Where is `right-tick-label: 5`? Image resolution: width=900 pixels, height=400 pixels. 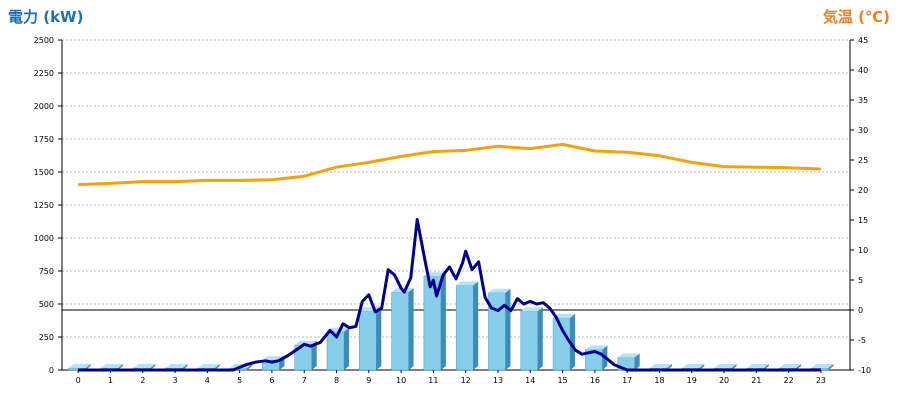
right-tick-label: 5 is located at coordinates (860, 280).